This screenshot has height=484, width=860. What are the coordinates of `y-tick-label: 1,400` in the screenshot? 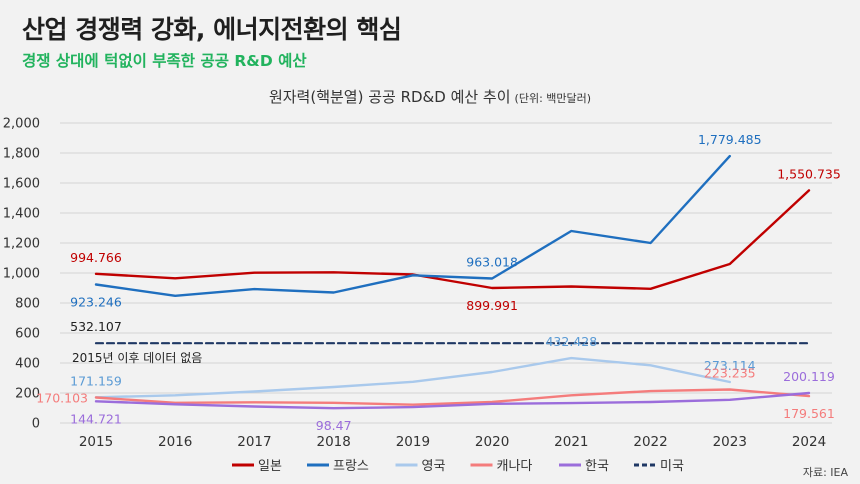 It's located at (21, 214).